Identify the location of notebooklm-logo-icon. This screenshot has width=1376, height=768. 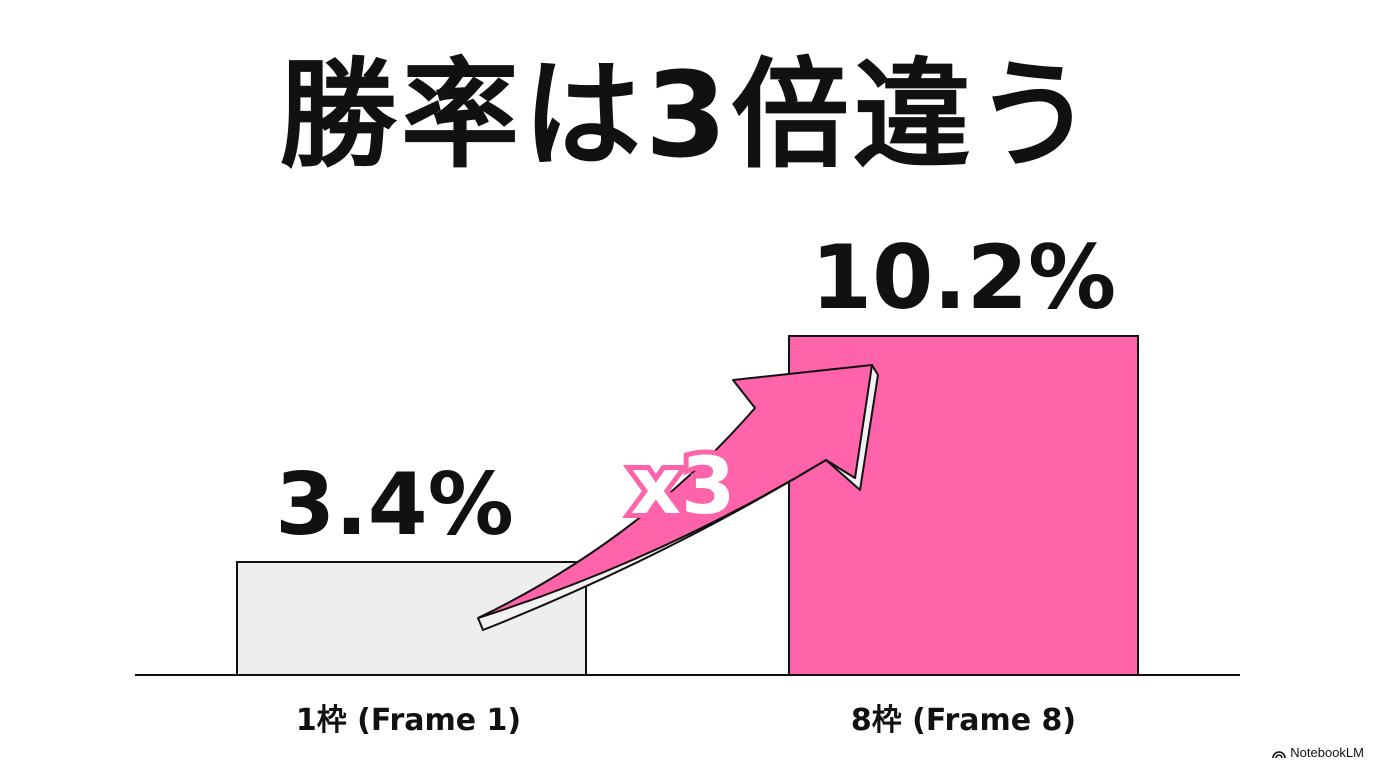
(1279, 754).